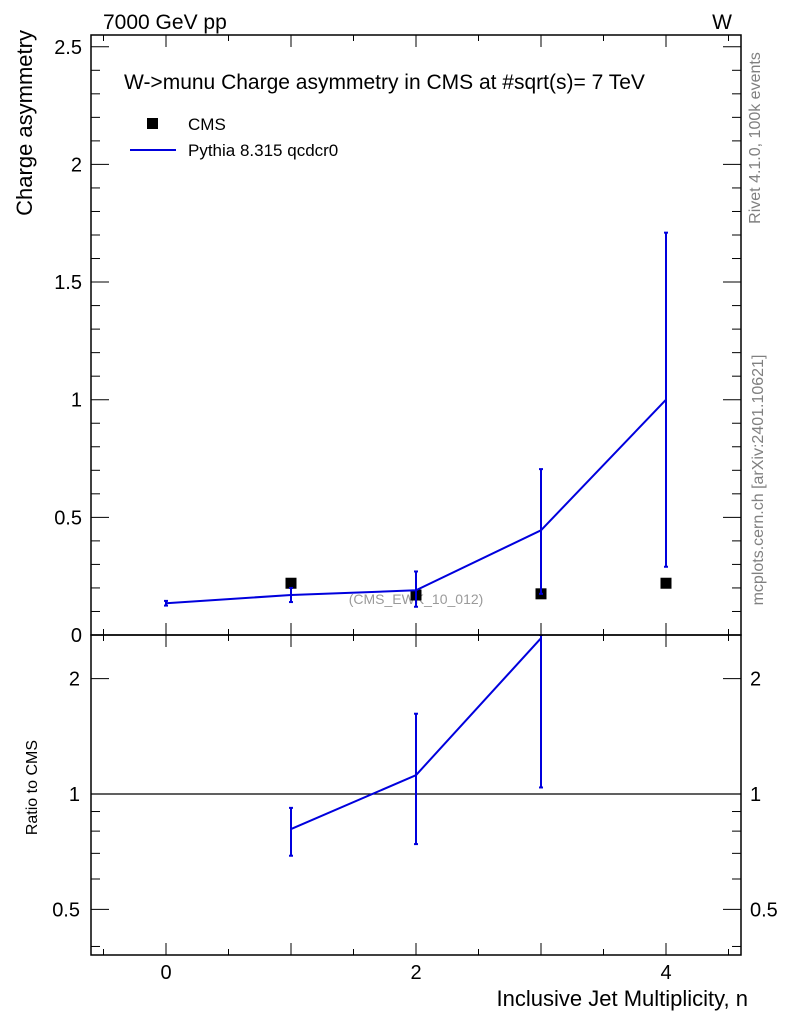  What do you see at coordinates (24, 123) in the screenshot?
I see `y-axis-label: Charge asymmetry` at bounding box center [24, 123].